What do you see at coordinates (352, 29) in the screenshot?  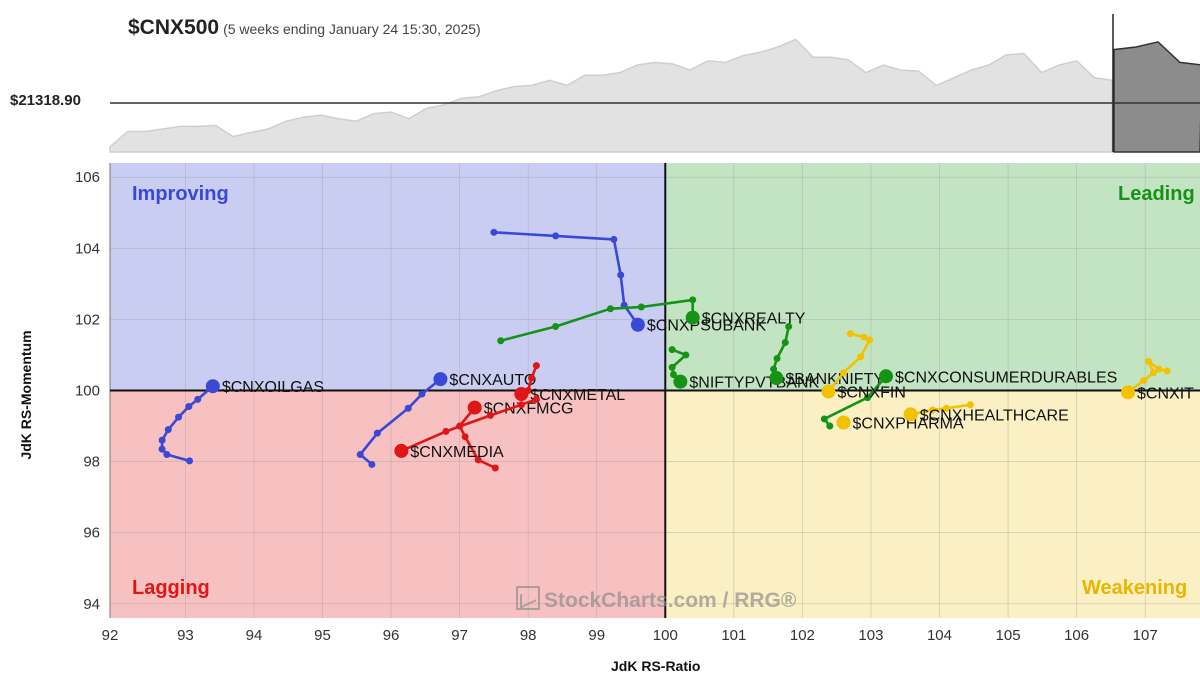 I see `chart-subtitle: (5 weeks ending January 24 15:30, 2025)` at bounding box center [352, 29].